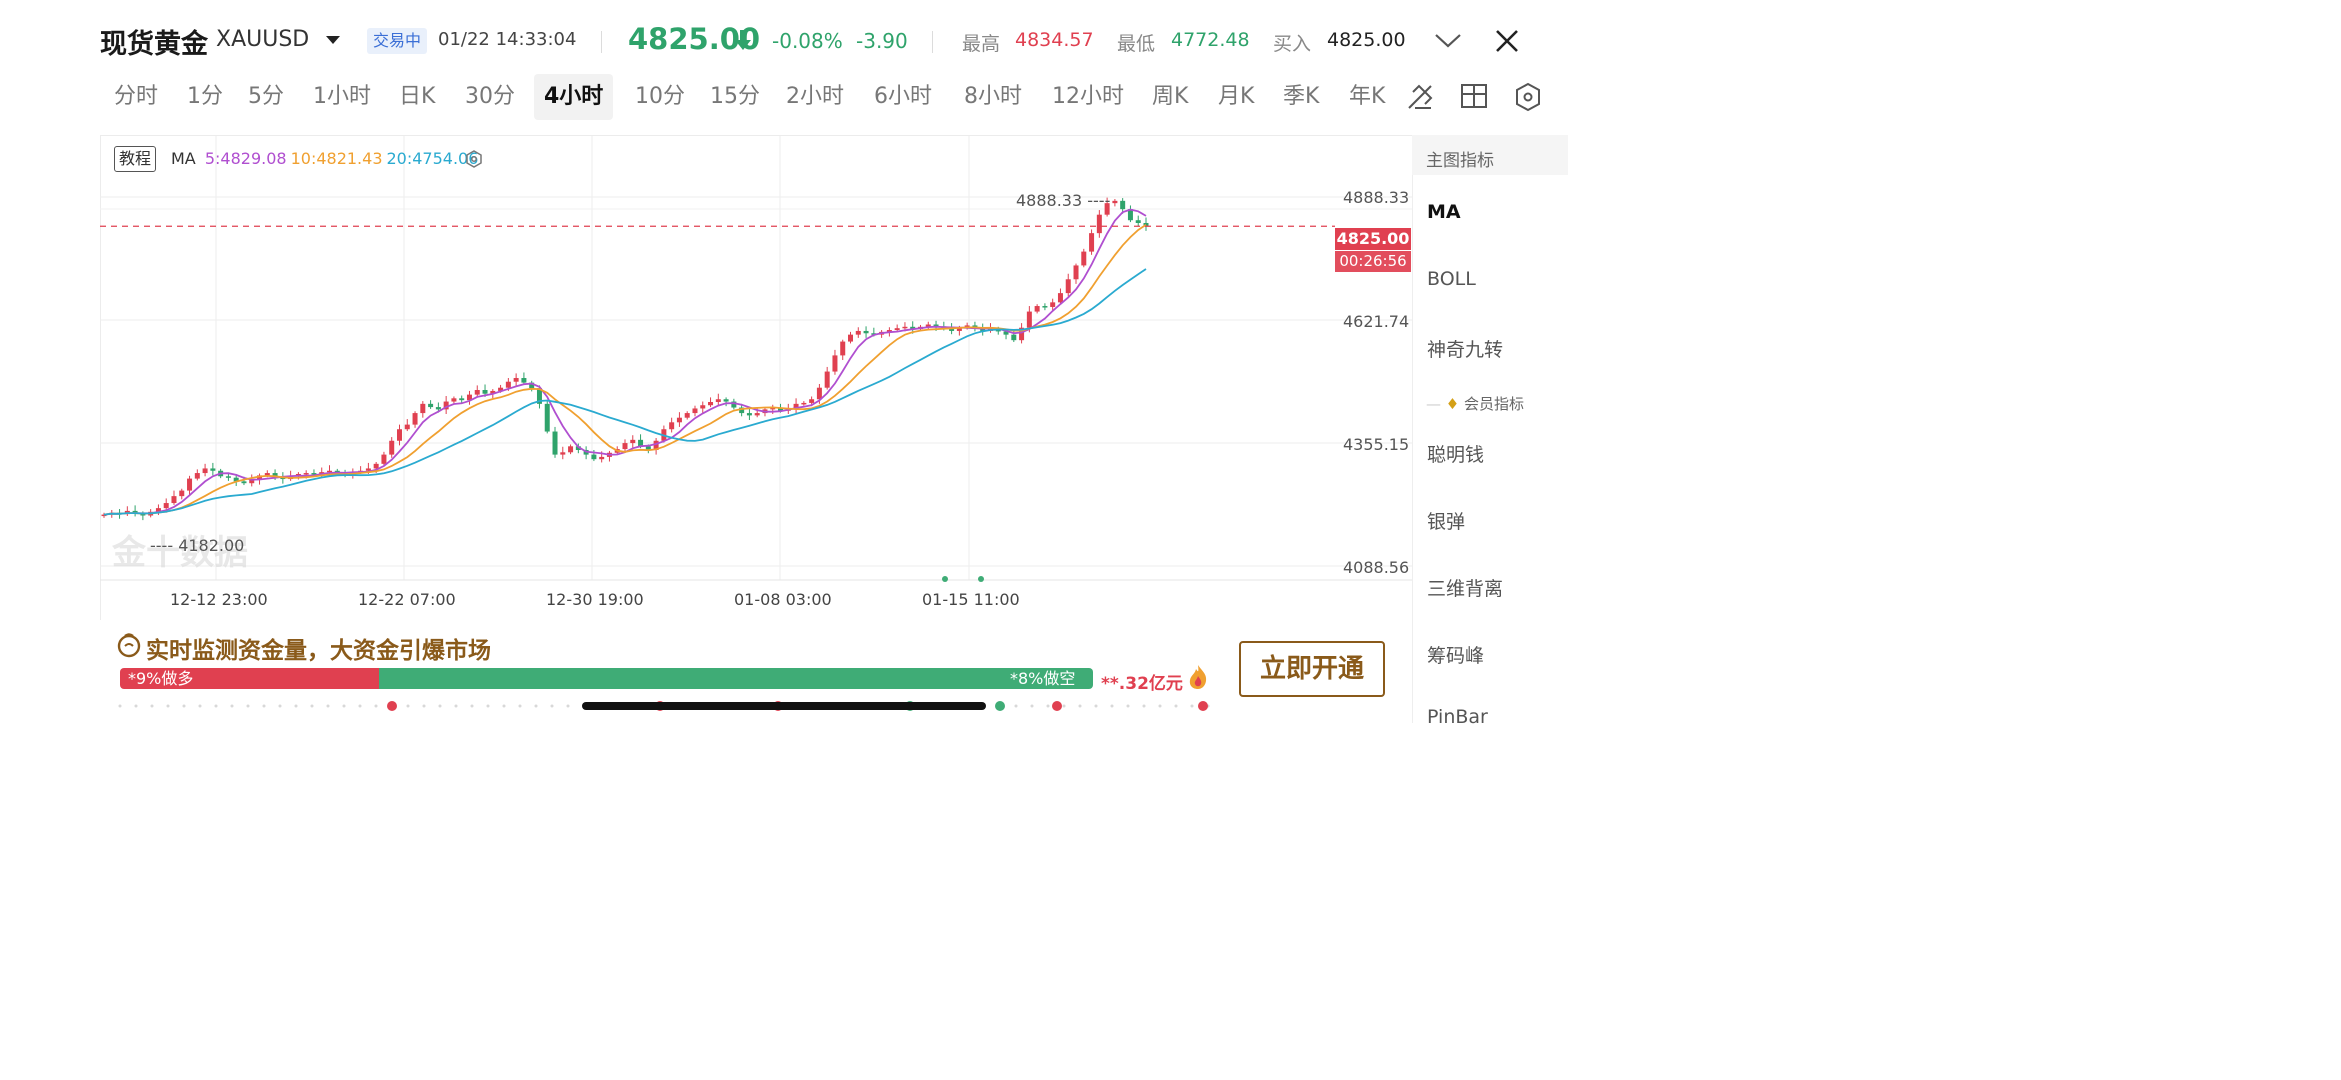  I want to click on tab-timeframe: 4小时, so click(574, 97).